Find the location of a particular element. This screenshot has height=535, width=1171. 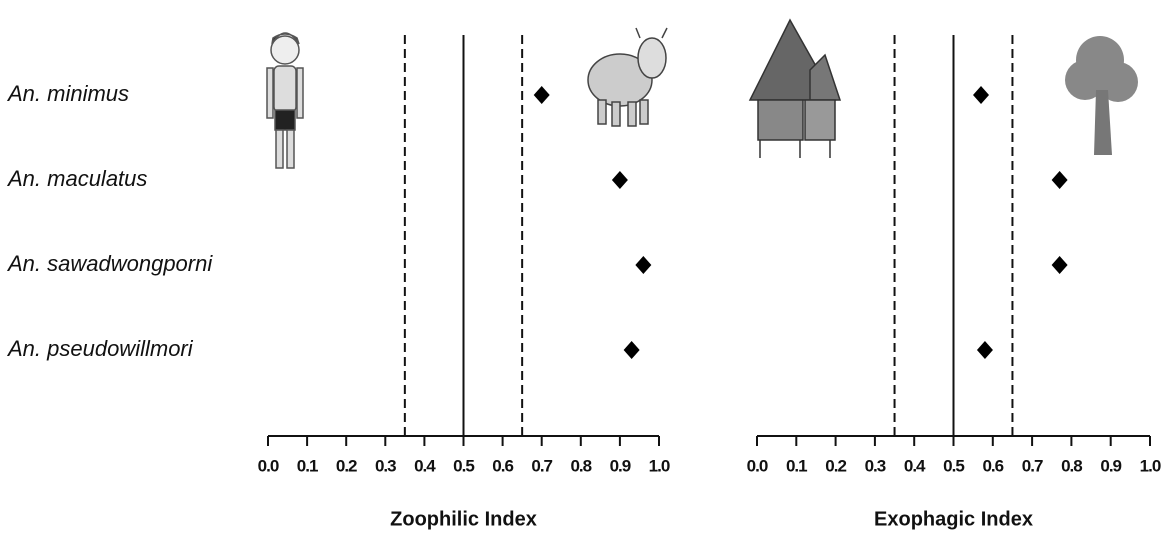

tree-icon is located at coordinates (1101, 95).